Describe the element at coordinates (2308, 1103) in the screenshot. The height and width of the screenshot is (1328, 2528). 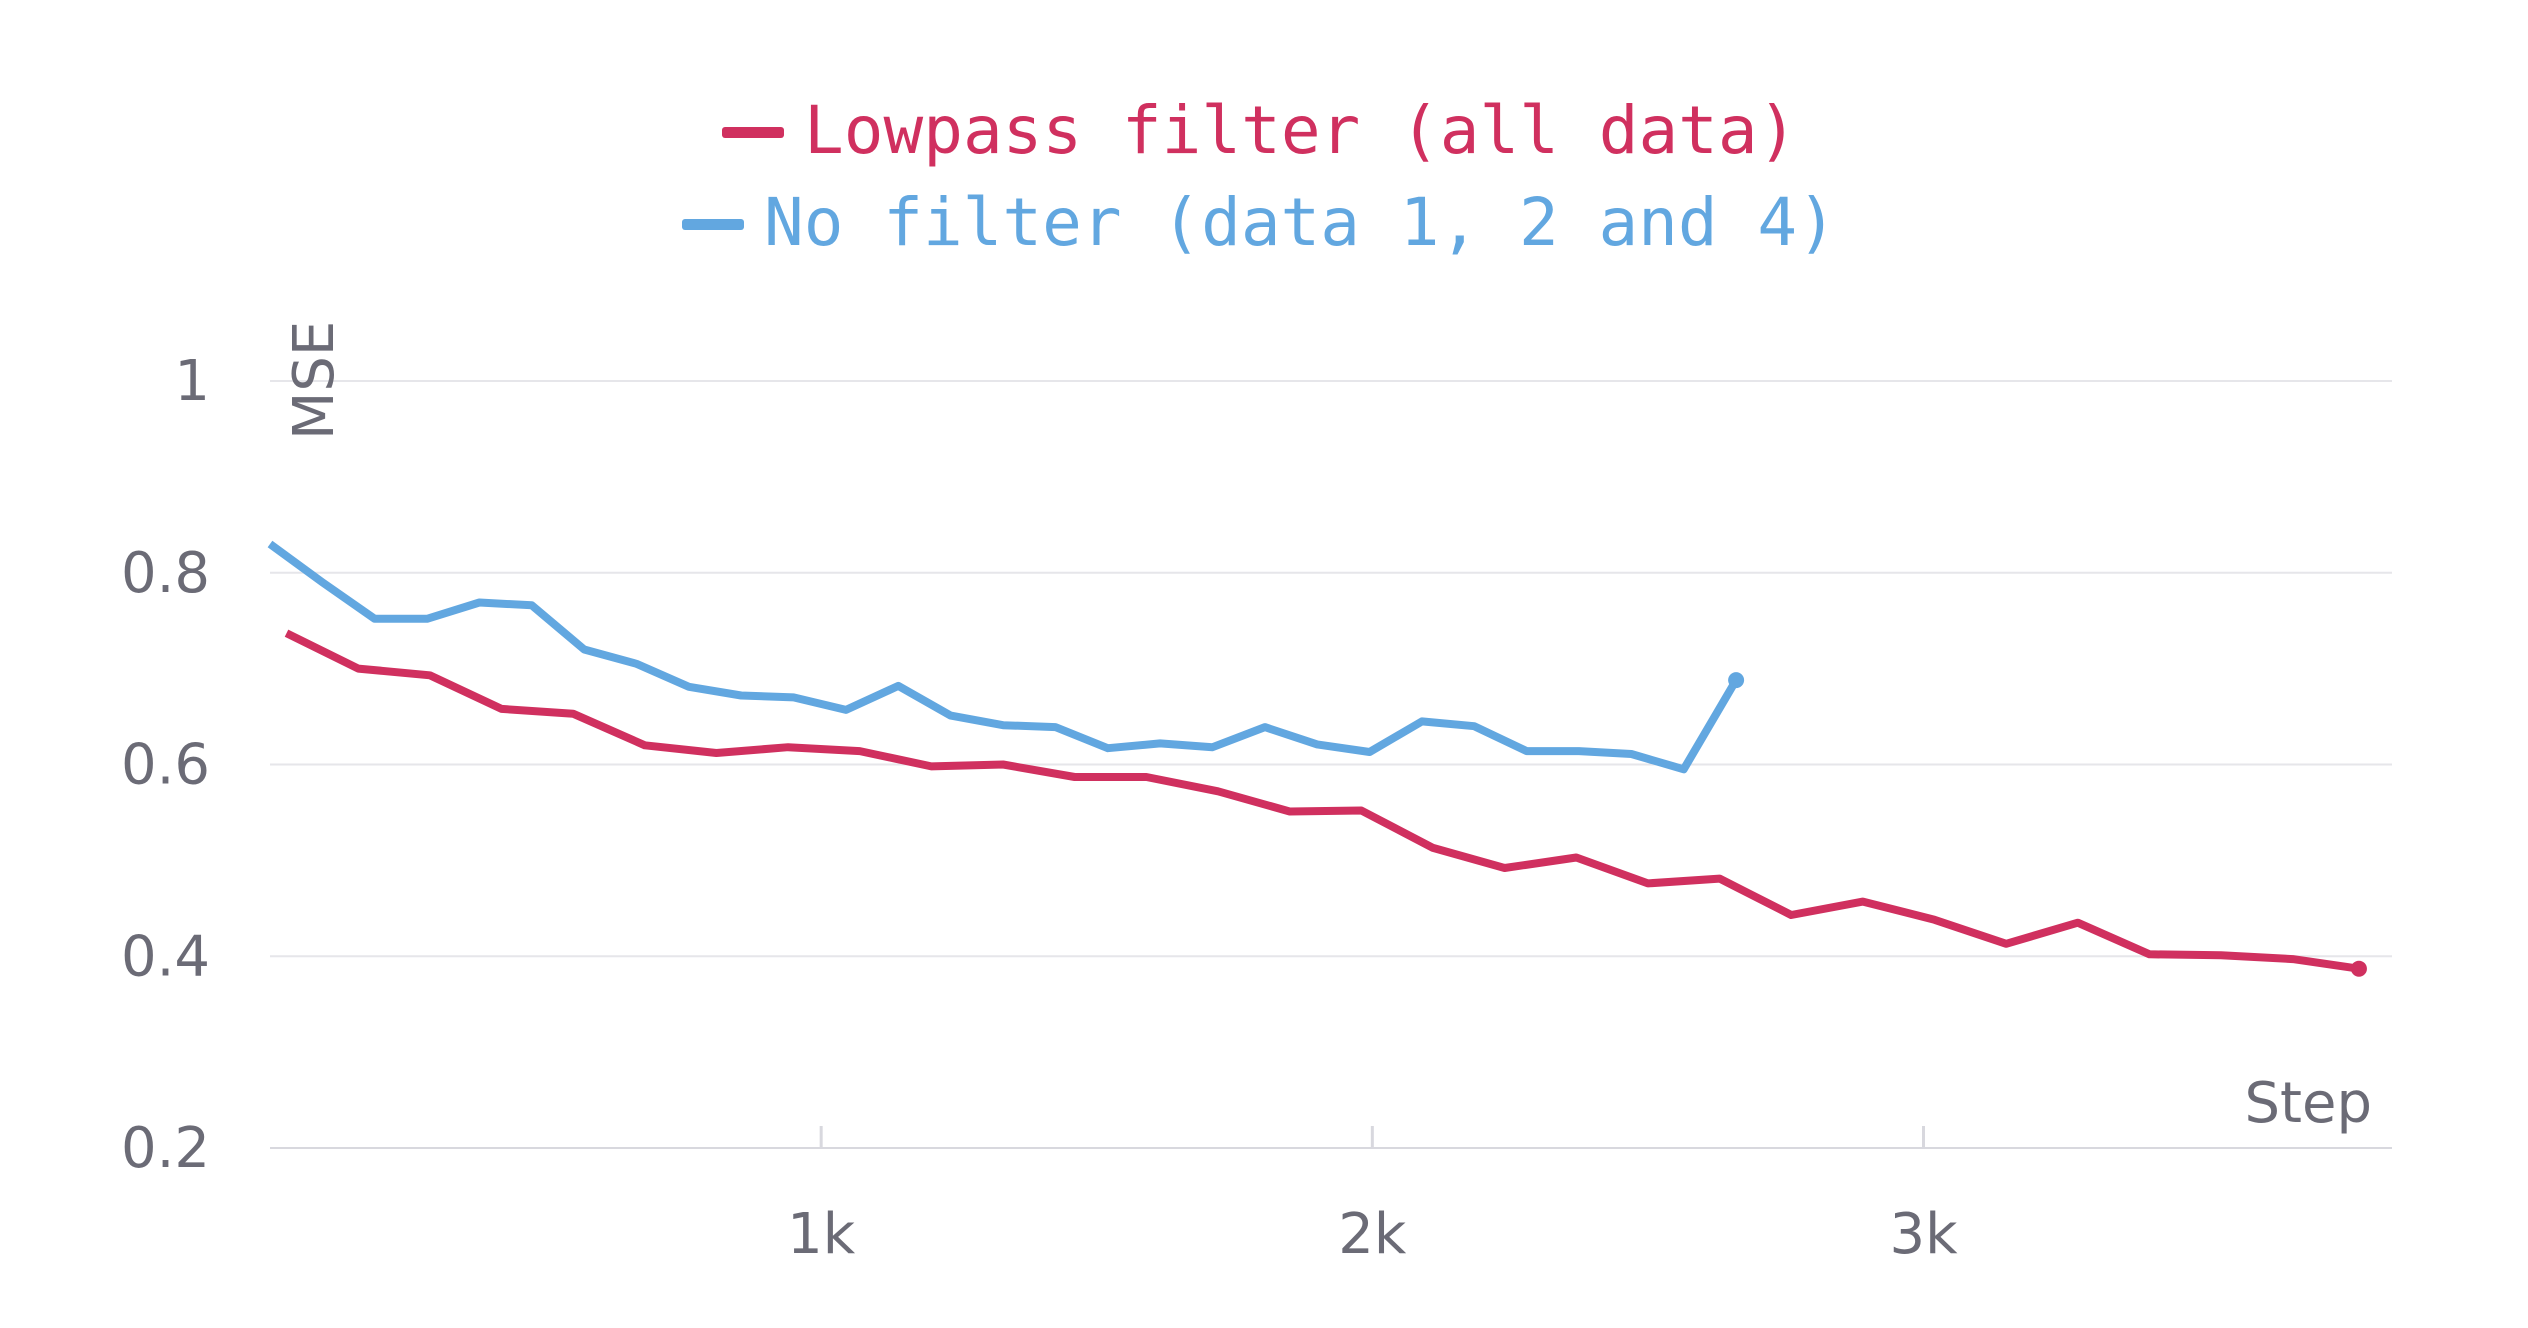
I see `x-axis-label: Step` at that location.